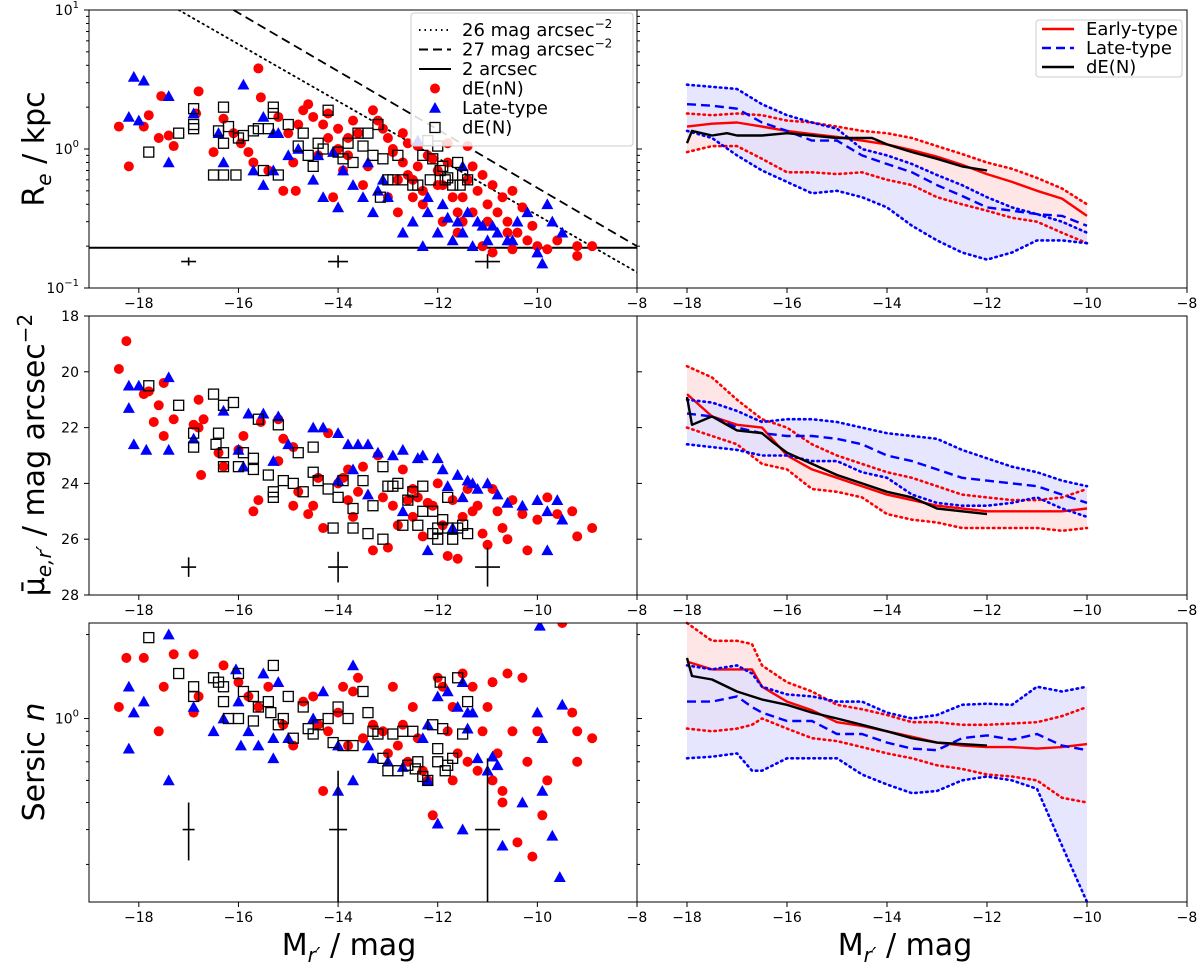 This screenshot has width=1200, height=968. Describe the element at coordinates (1187, 918) in the screenshot. I see `x-tick-label: −8` at that location.